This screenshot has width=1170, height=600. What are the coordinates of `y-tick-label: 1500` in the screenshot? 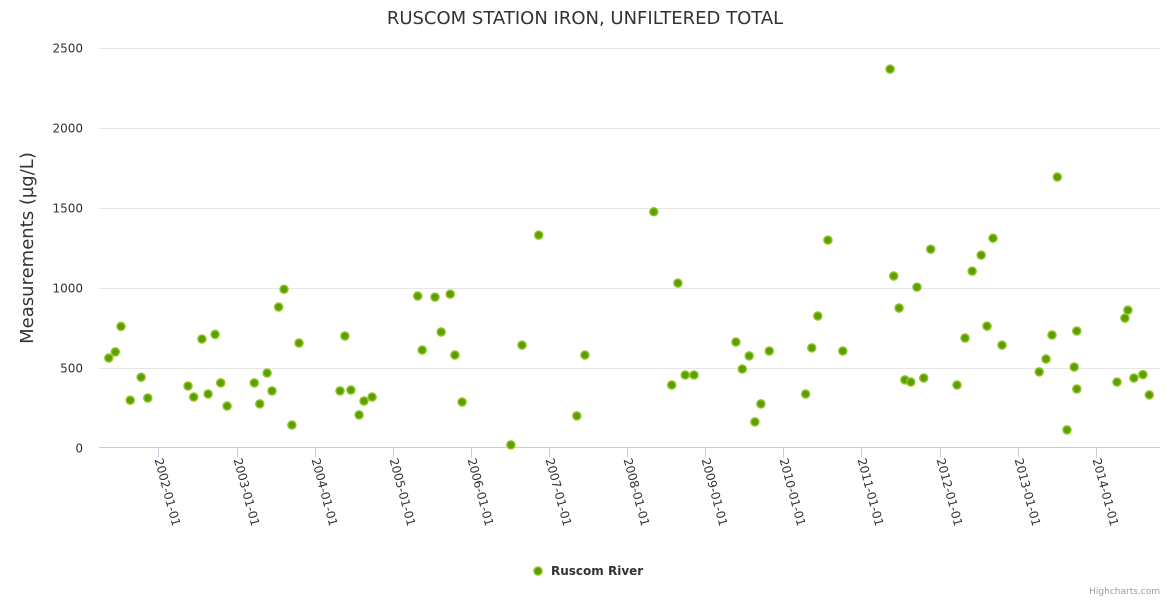 It's located at (67, 209).